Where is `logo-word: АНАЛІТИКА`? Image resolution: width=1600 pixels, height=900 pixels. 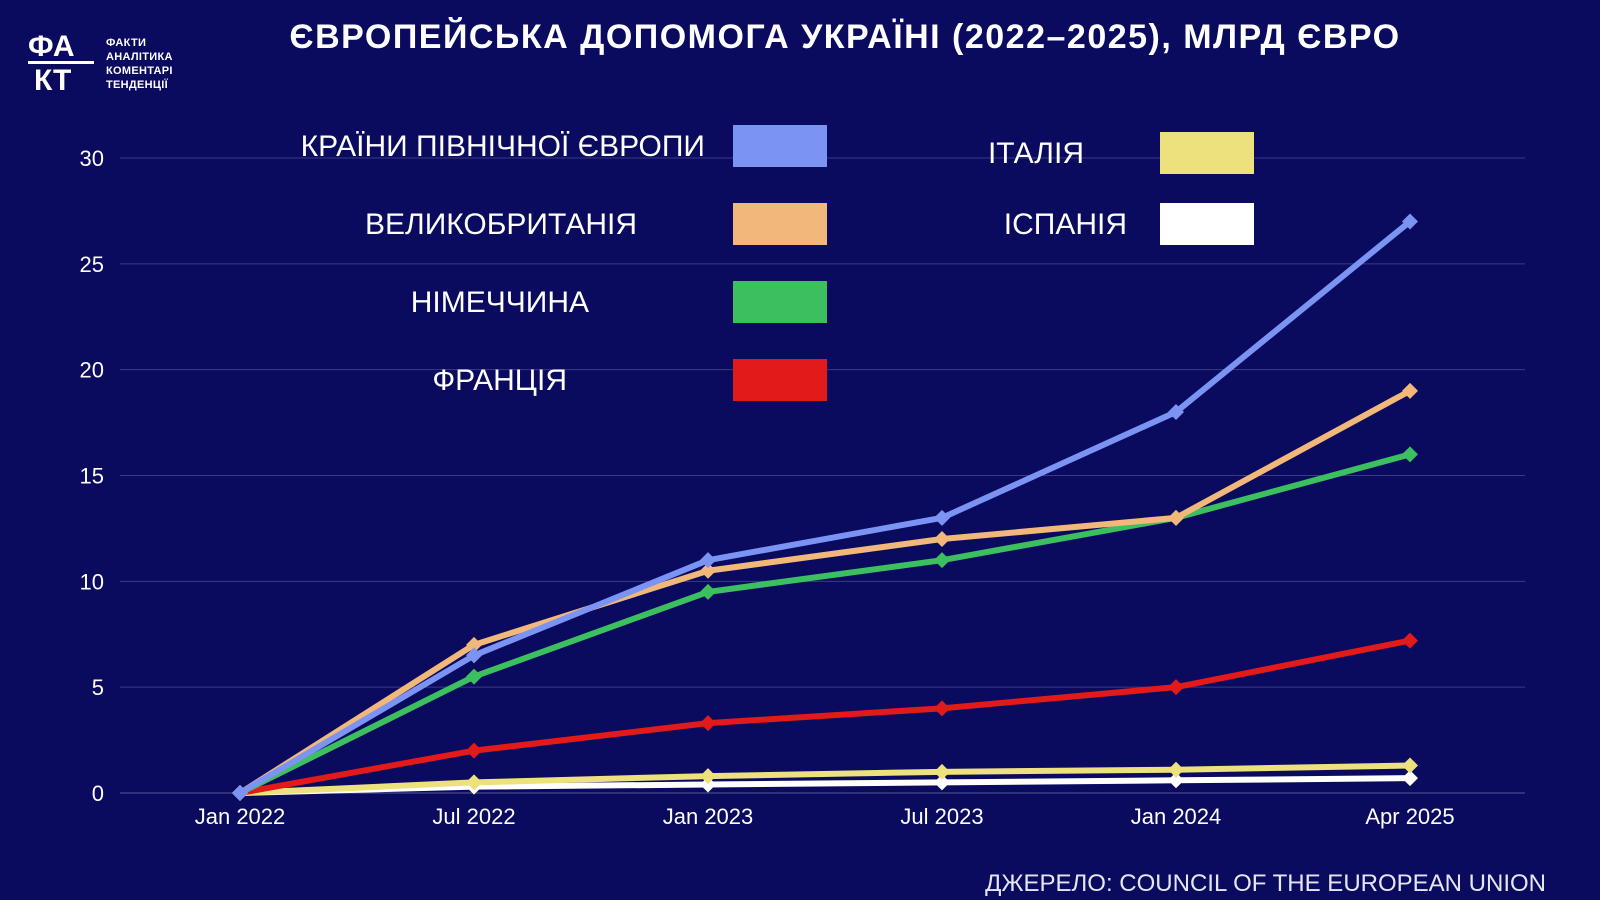 logo-word: АНАЛІТИКА is located at coordinates (139, 57).